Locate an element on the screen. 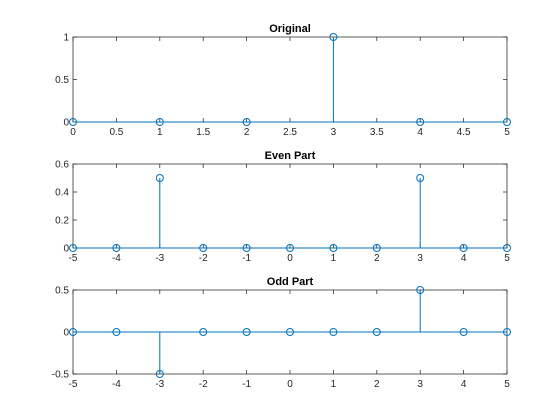 The width and height of the screenshot is (560, 420). y-tick-label: -0.5 is located at coordinates (61, 375).